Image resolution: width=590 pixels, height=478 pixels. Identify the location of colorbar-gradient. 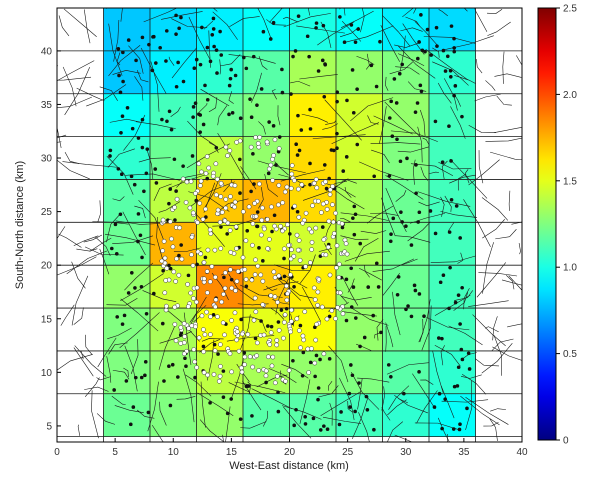
(547, 224).